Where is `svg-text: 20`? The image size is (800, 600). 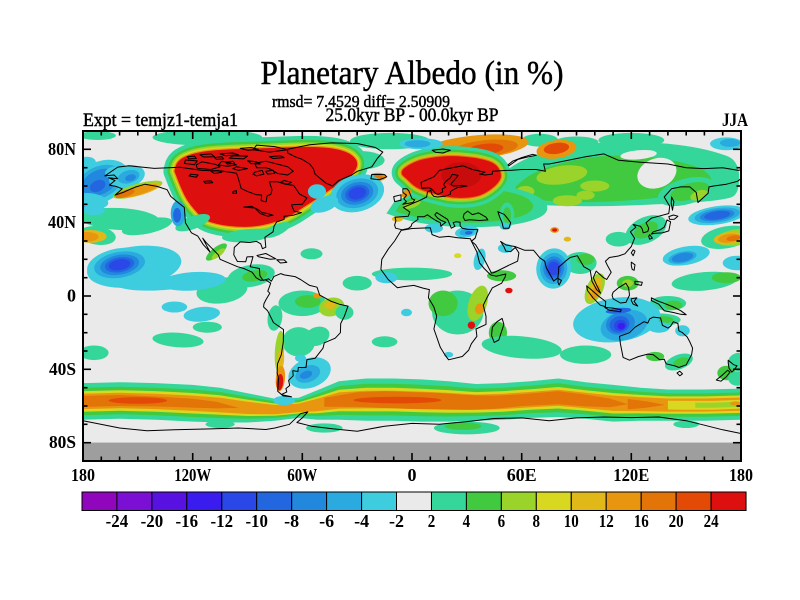
svg-text: 20 is located at coordinates (676, 521).